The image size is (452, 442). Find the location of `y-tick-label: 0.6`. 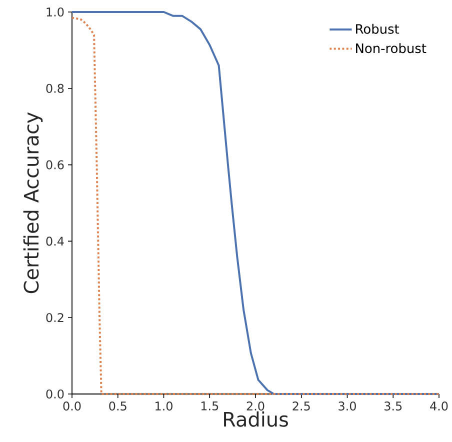

y-tick-label: 0.6 is located at coordinates (55, 165).